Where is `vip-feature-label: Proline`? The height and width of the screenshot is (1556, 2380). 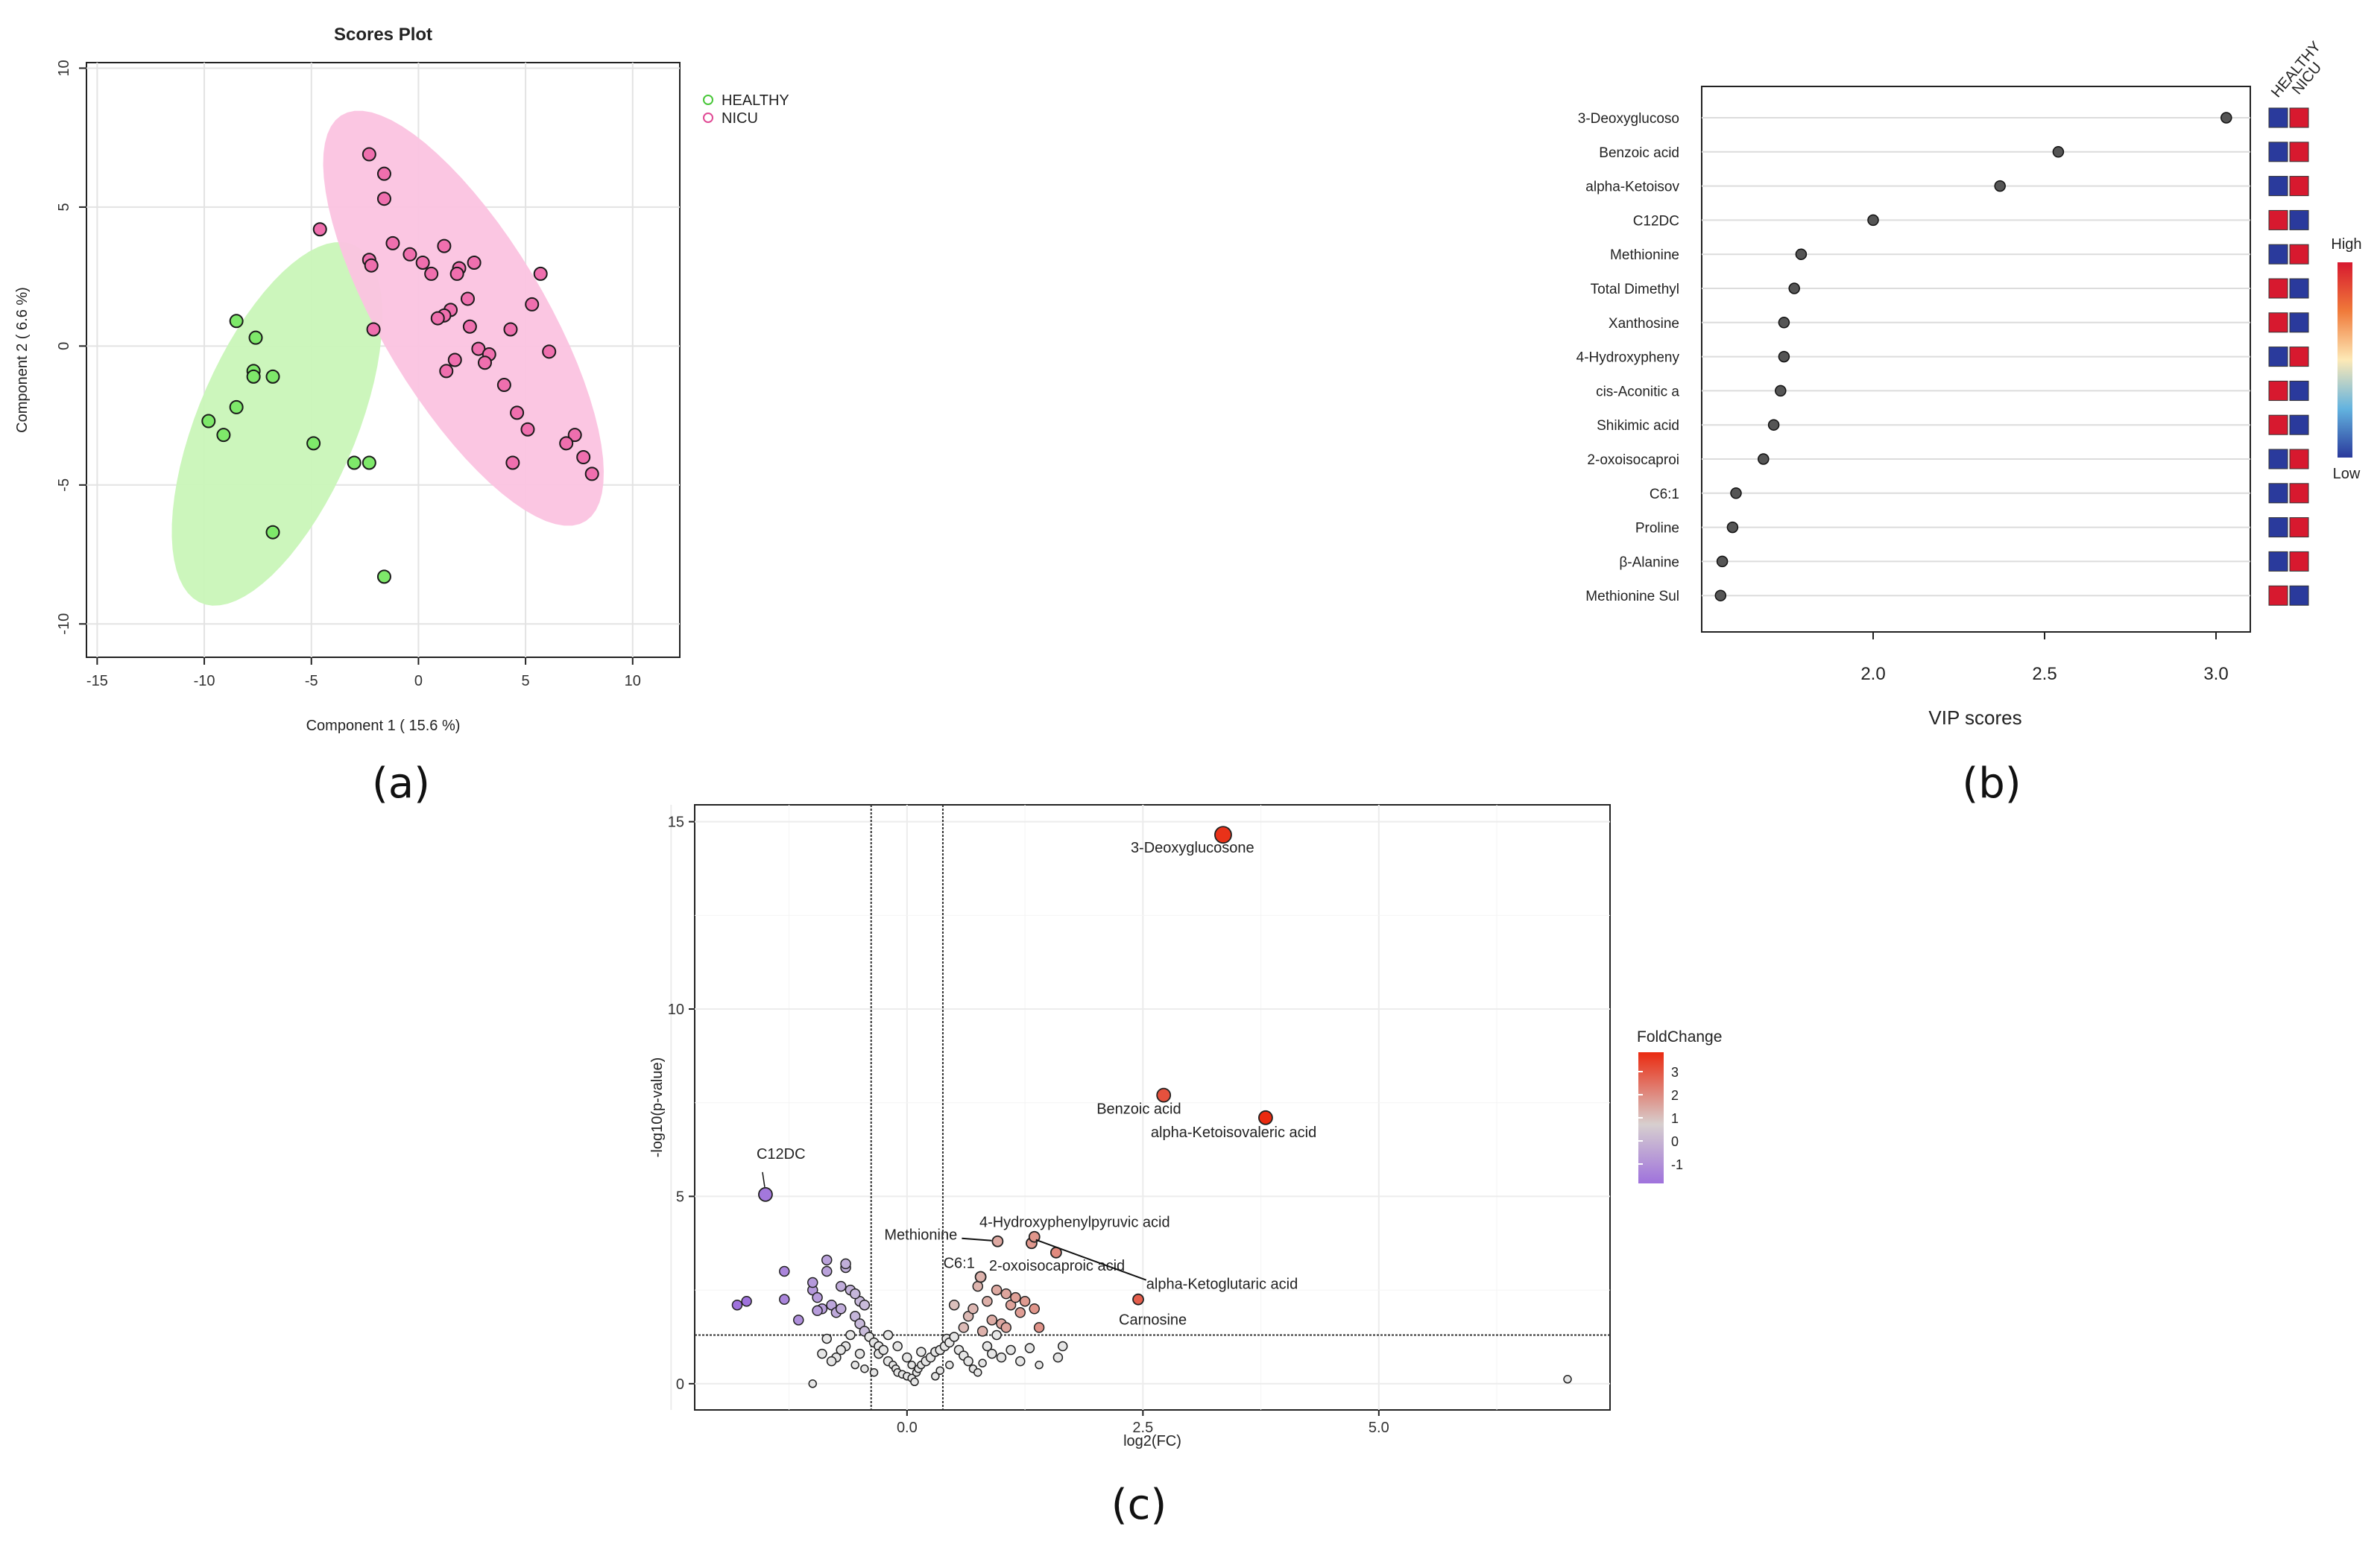 vip-feature-label: Proline is located at coordinates (1657, 529).